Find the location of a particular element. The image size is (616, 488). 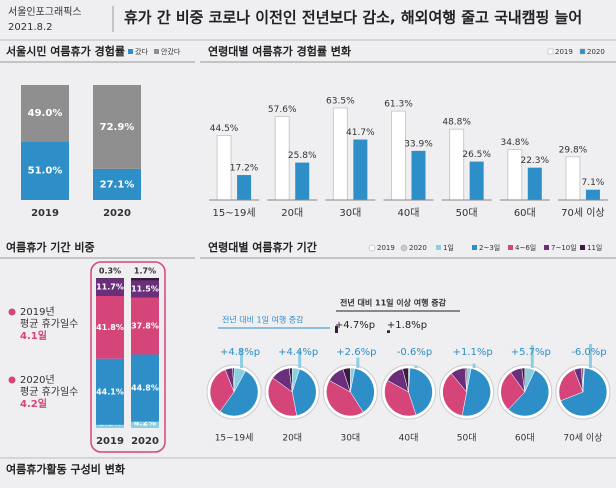

value-label: 4.2% is located at coordinates (145, 423).